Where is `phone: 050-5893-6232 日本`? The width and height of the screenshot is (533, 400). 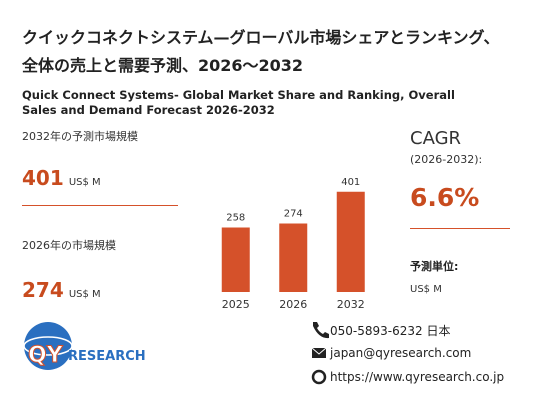
phone: 050-5893-6232 日本 is located at coordinates (390, 331).